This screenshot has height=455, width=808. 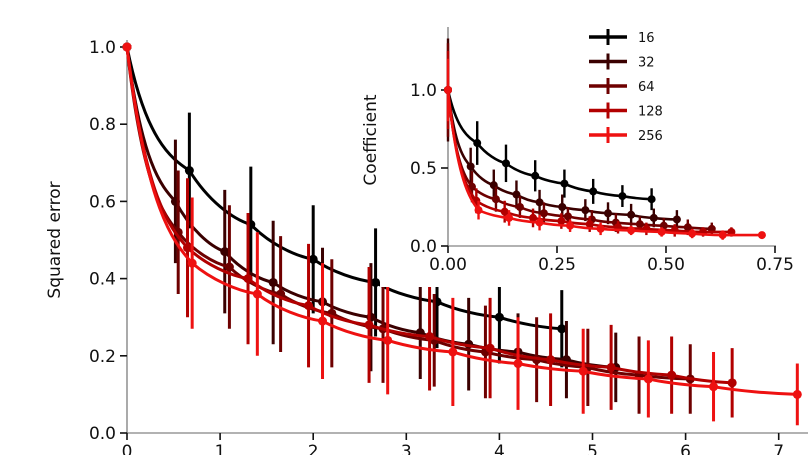 I want to click on legend-entry-128: 128, so click(x=626, y=111).